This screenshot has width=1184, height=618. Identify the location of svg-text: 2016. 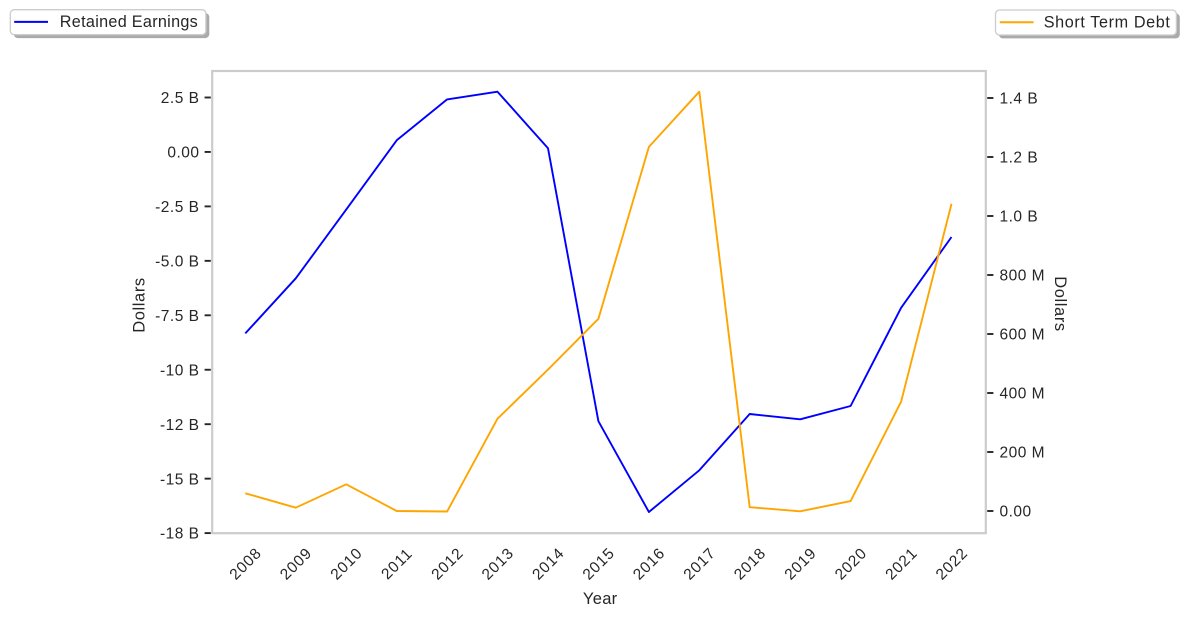
(649, 564).